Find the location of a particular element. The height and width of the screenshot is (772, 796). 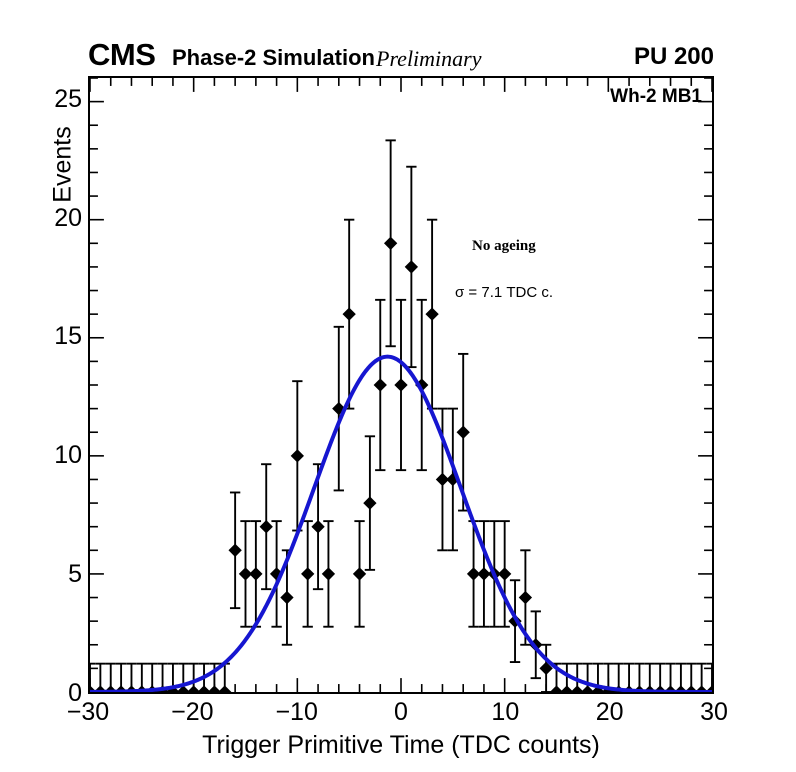

x-axis-tick-labels: −30 −20 −10 0 10 20 30 is located at coordinates (398, 720).